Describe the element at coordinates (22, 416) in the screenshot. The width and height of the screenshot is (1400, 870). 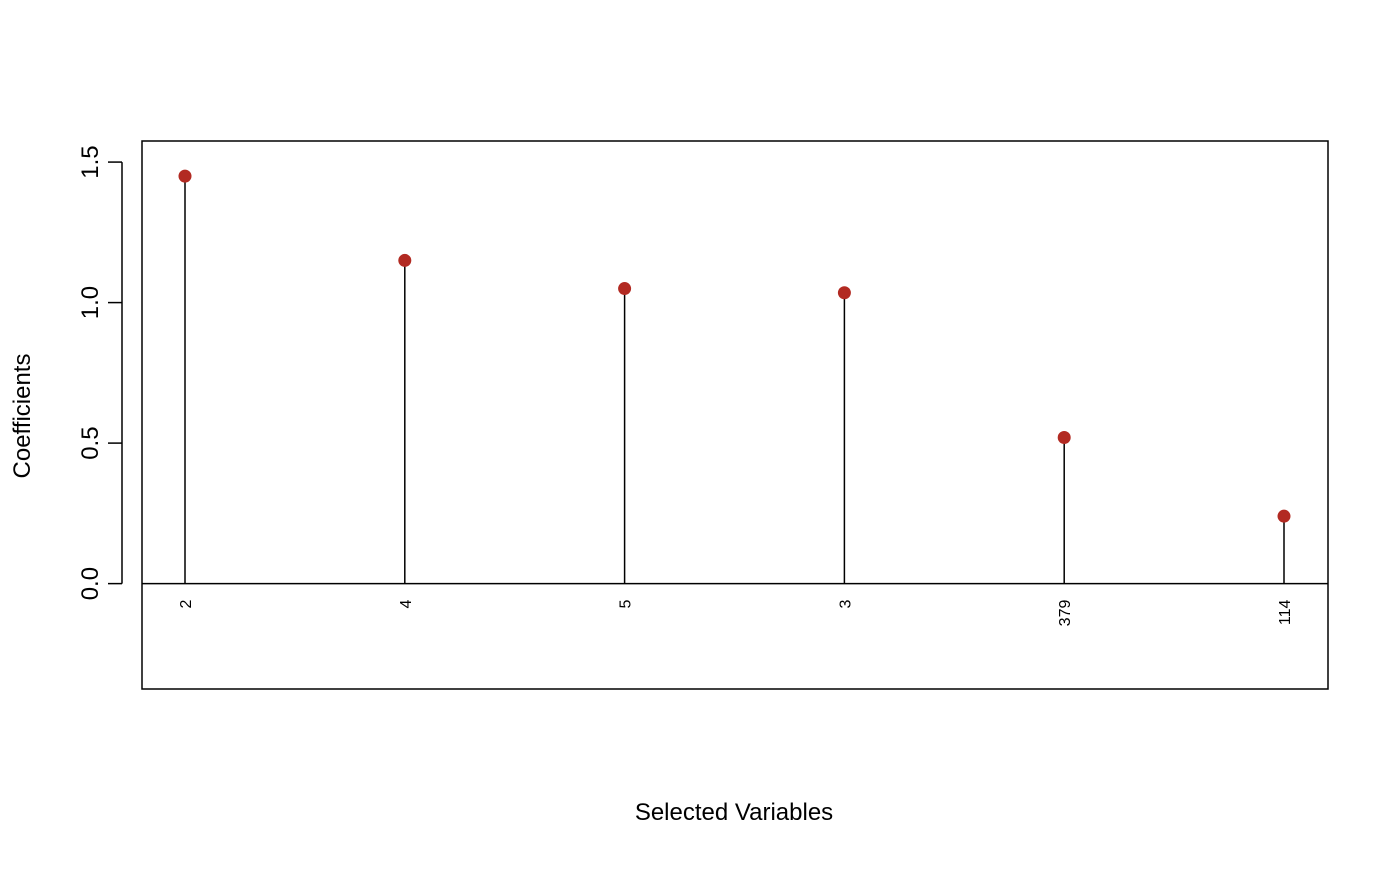
I see `y-axis-title: Coefficients` at that location.